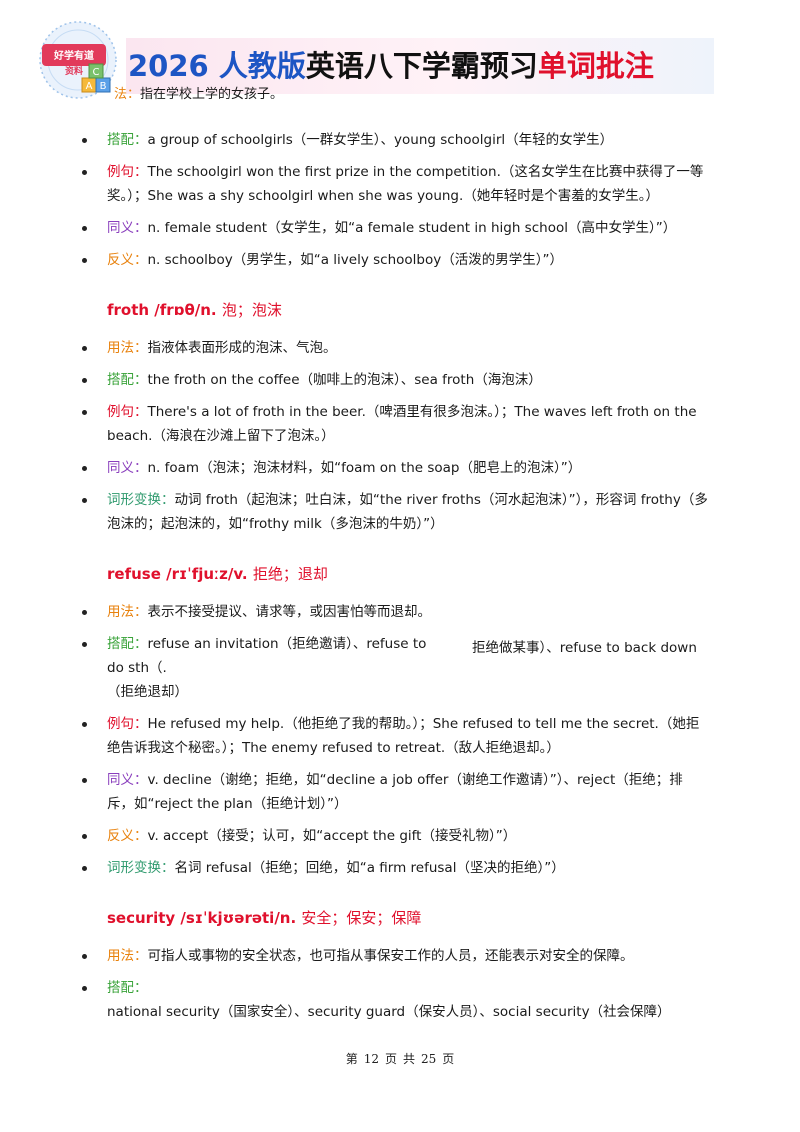 This screenshot has height=1132, width=800. I want to click on page-footer: 第 12 页共 25 页, so click(400, 1058).